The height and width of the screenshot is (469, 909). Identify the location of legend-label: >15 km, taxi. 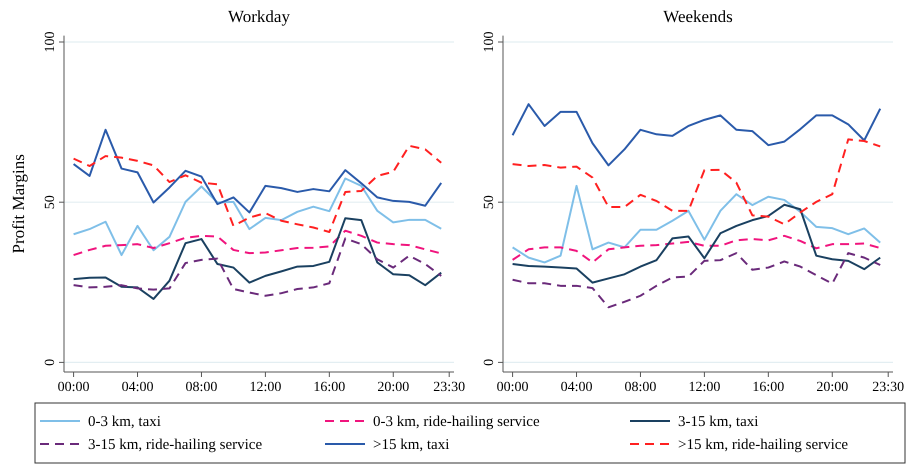
(411, 445).